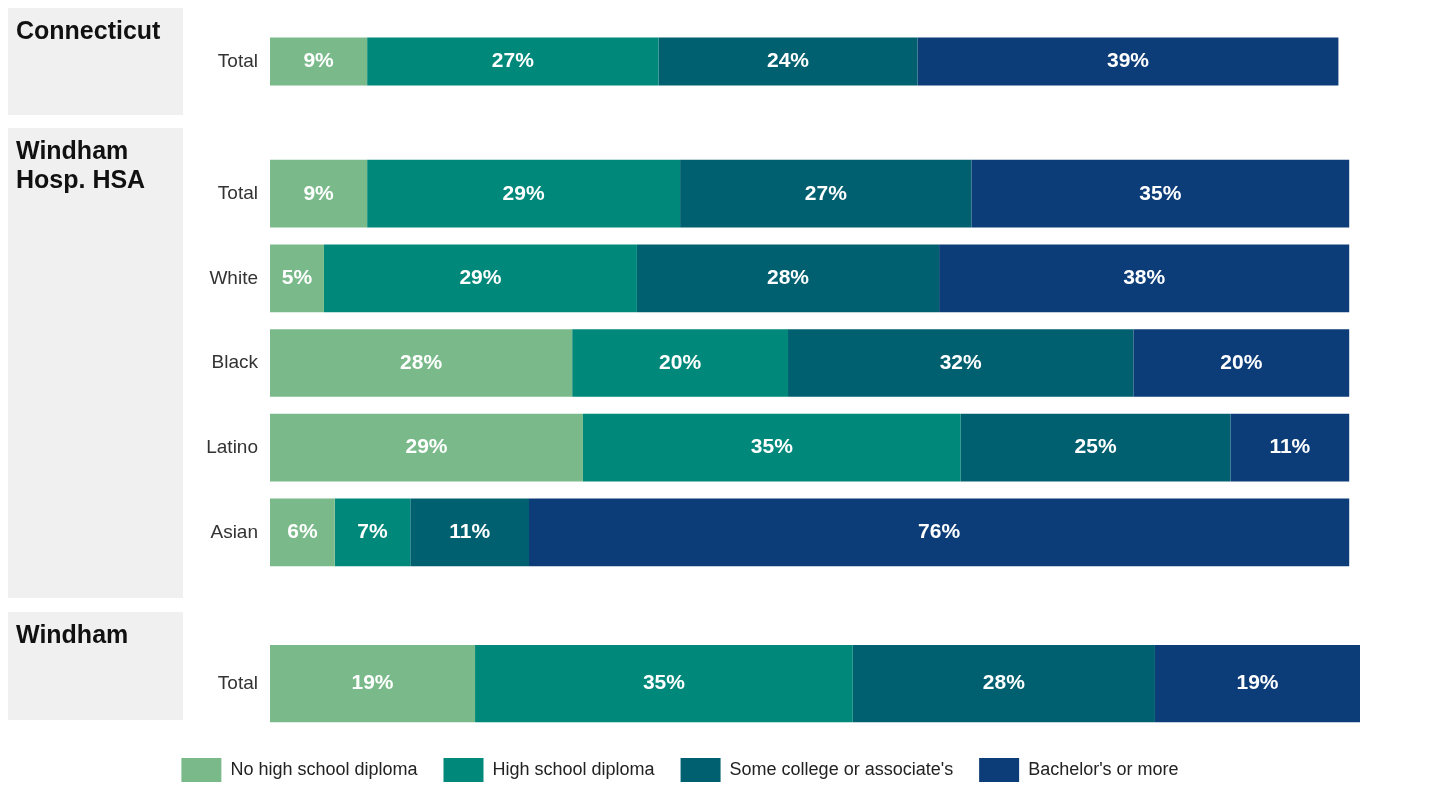  Describe the element at coordinates (235, 362) in the screenshot. I see `y-tick-label: Black` at that location.